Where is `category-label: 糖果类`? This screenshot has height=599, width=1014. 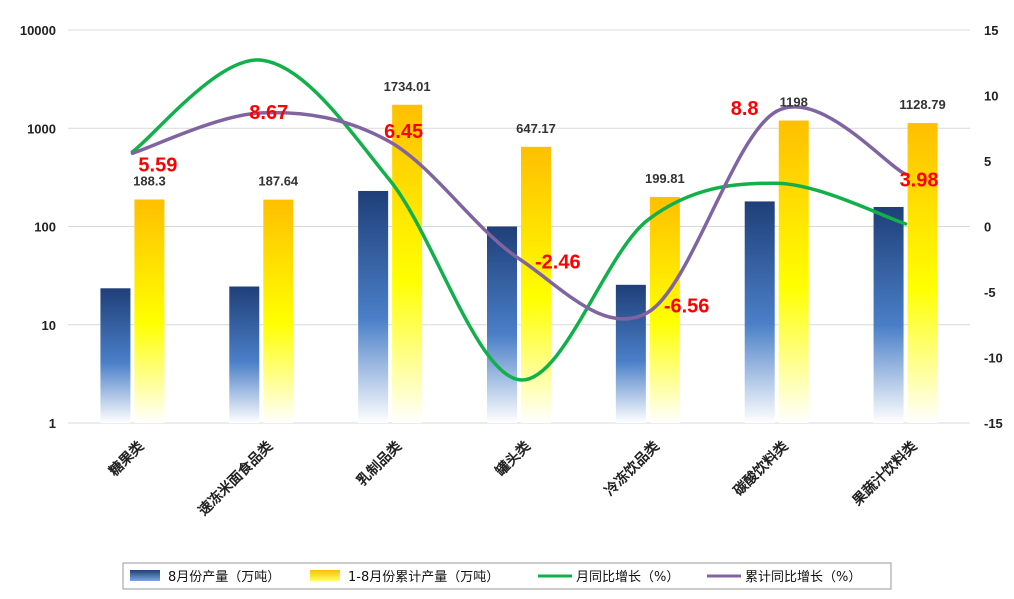 category-label: 糖果类 is located at coordinates (127, 458).